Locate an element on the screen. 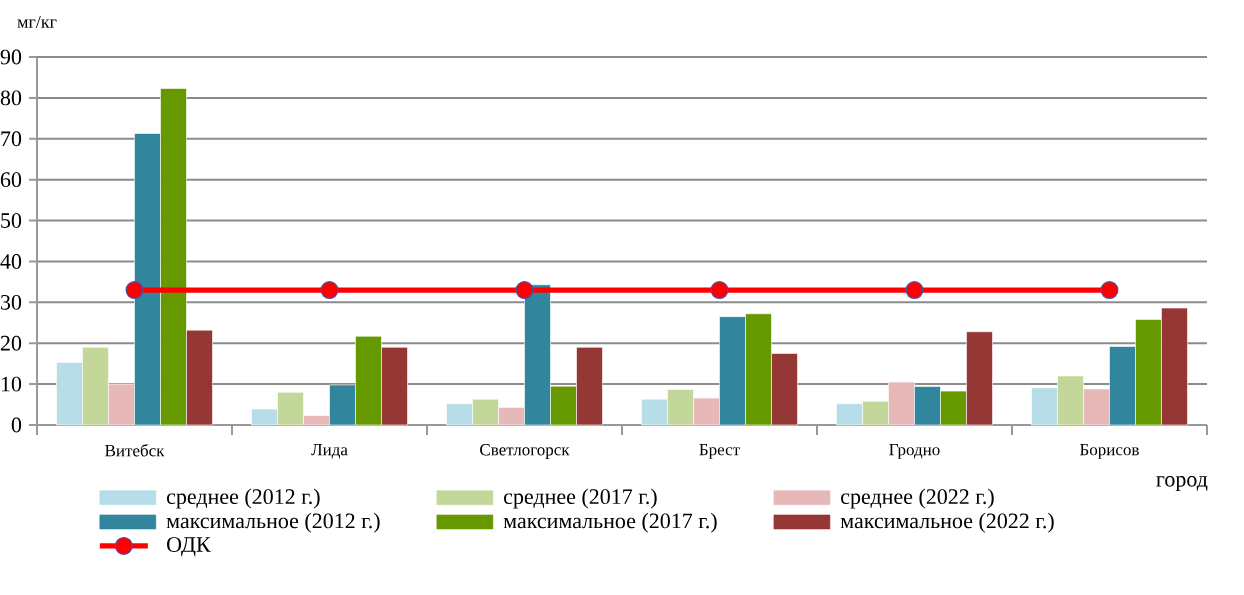 This screenshot has height=595, width=1244. x-tick-label: Витебск is located at coordinates (135, 450).